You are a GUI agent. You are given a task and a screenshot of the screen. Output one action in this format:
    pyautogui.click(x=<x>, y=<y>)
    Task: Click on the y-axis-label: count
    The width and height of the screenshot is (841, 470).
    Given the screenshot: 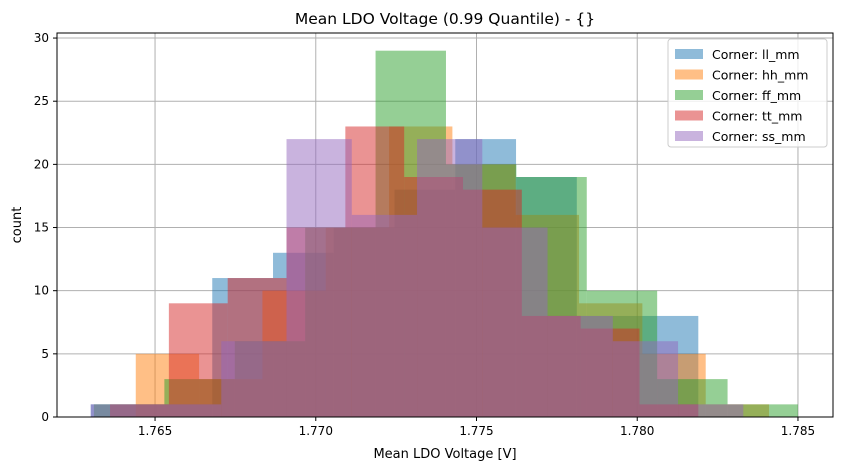 What is the action you would take?
    pyautogui.click(x=17, y=225)
    